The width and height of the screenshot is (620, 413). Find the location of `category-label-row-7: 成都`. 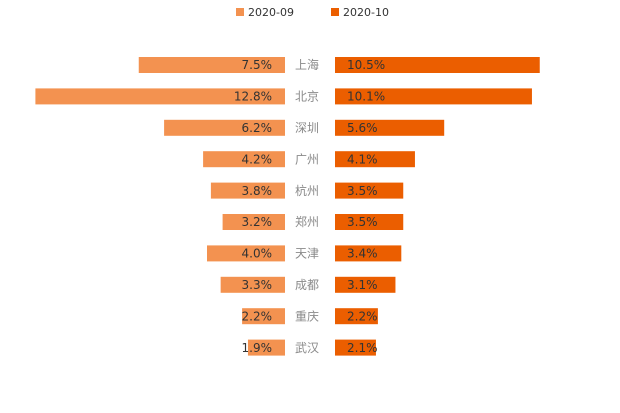

category-label-row-7: 成都 is located at coordinates (307, 285).